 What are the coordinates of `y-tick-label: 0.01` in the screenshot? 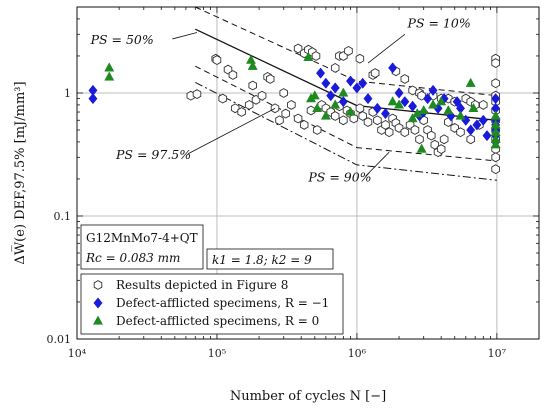 It's located at (59, 339).